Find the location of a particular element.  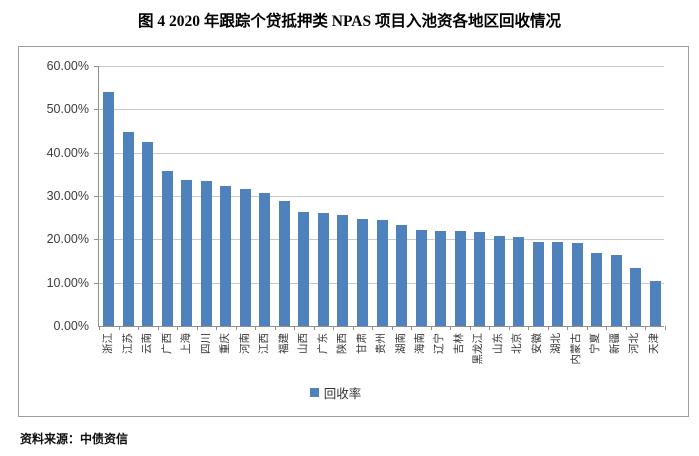

bar-海南 is located at coordinates (421, 277).